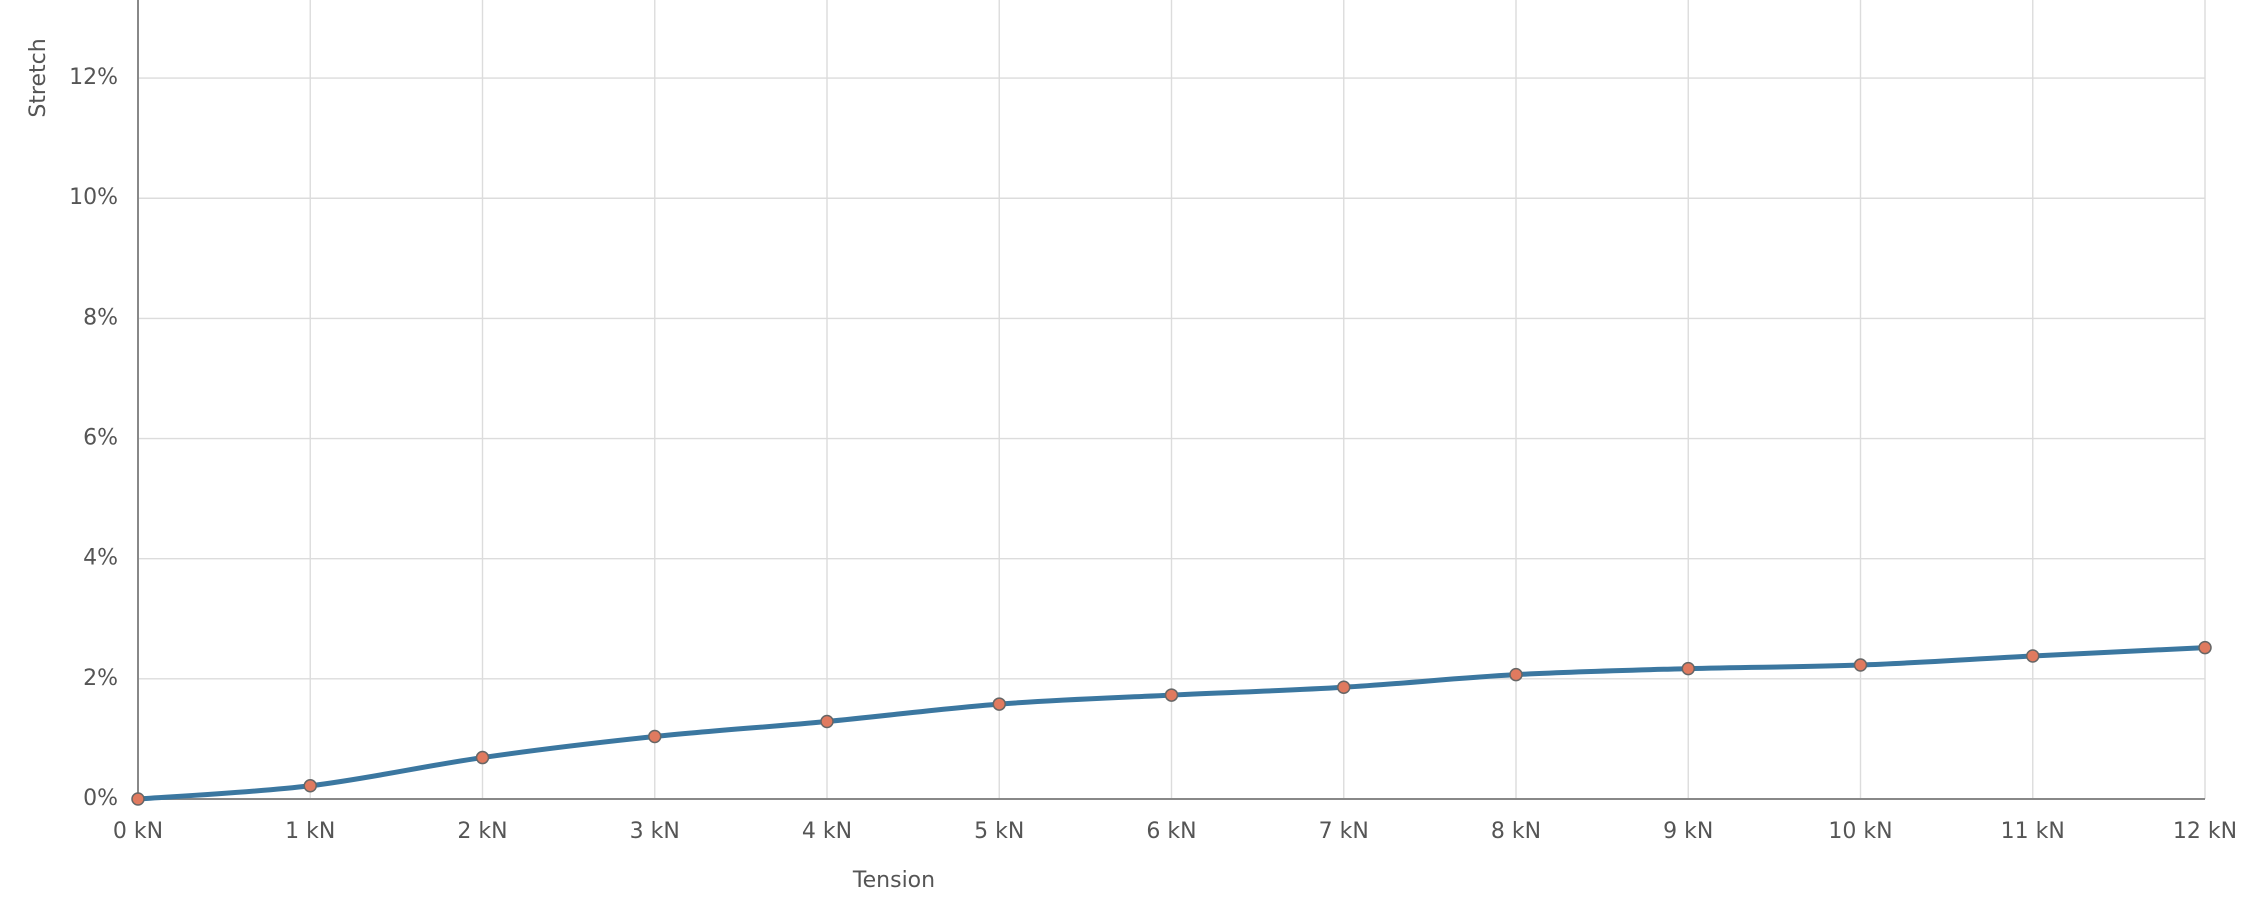 Image resolution: width=2254 pixels, height=916 pixels. Describe the element at coordinates (893, 880) in the screenshot. I see `x-axis-title: Tension` at that location.